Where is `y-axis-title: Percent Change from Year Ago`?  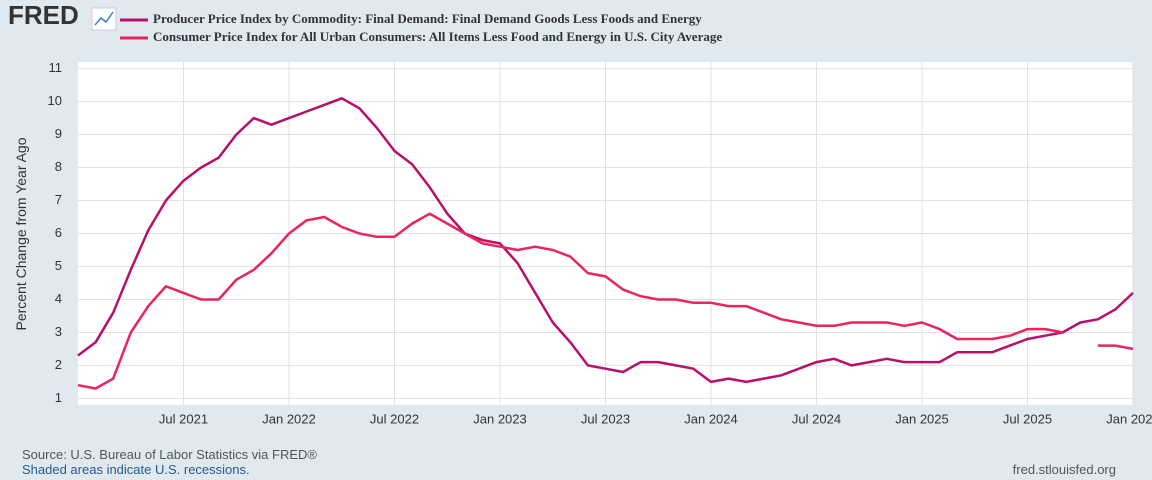
y-axis-title: Percent Change from Year Ago is located at coordinates (21, 233).